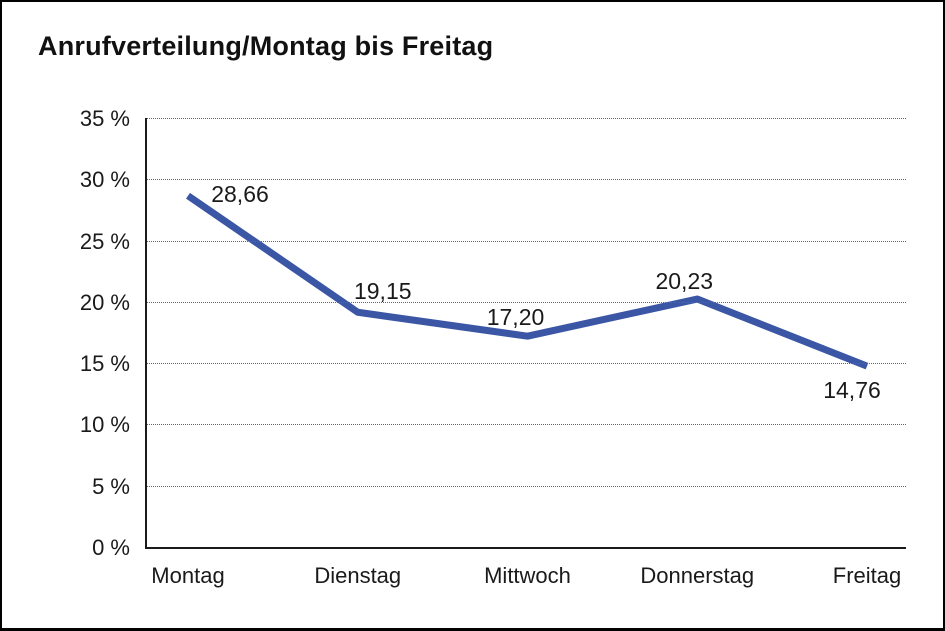 The width and height of the screenshot is (945, 631). Describe the element at coordinates (111, 547) in the screenshot. I see `y-axis-tick-label: 0 %` at that location.